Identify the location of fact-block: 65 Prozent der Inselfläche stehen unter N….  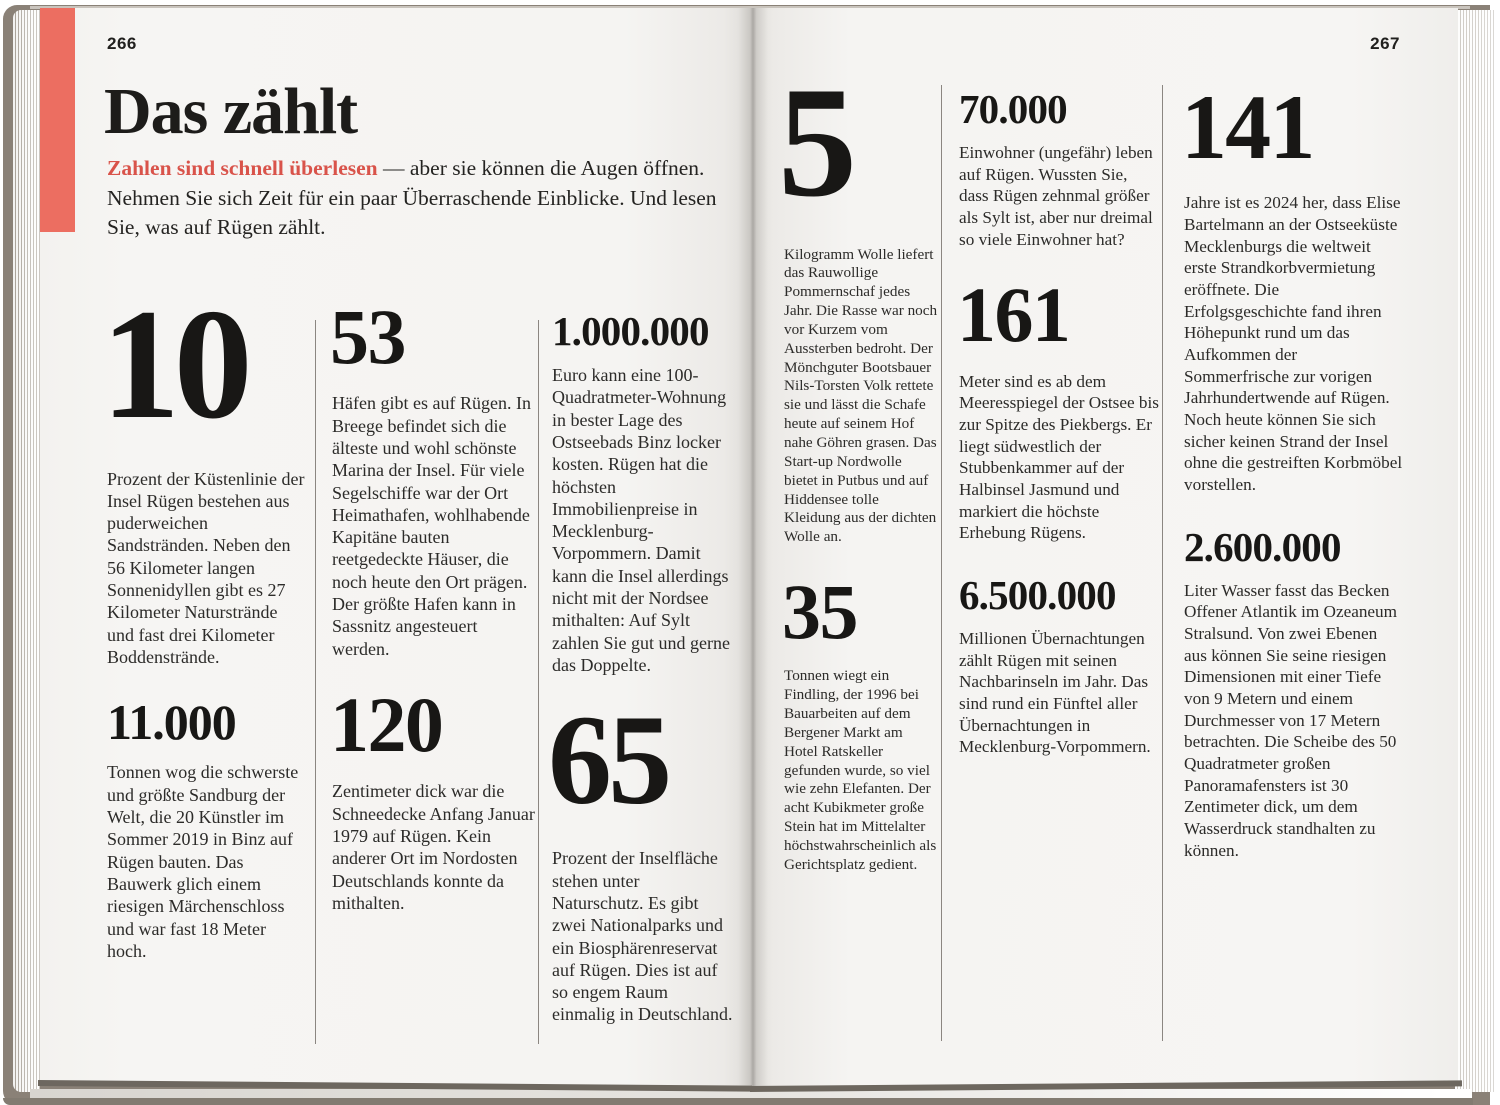
(641, 860).